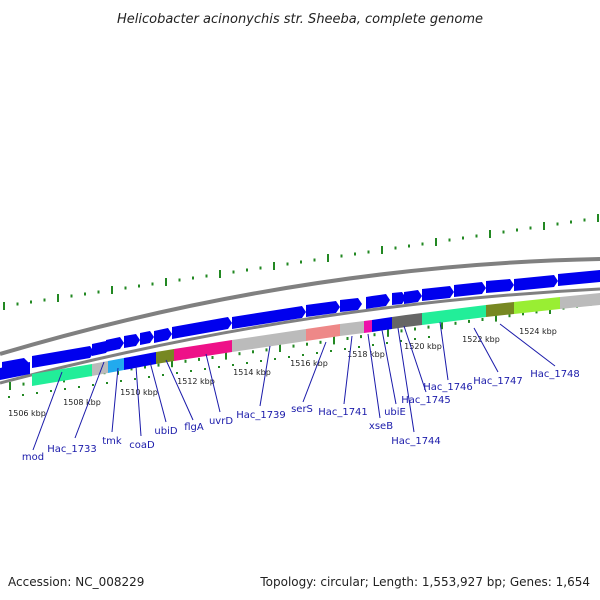 The height and width of the screenshot is (600, 600). Describe the element at coordinates (302, 409) in the screenshot. I see `gene-label: serS` at that location.